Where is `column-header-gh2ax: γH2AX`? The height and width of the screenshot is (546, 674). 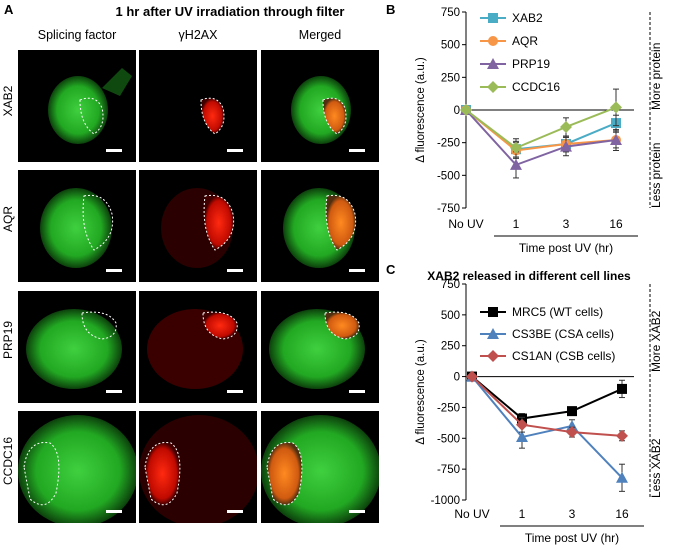
column-header-gh2ax: γH2AX is located at coordinates (198, 35).